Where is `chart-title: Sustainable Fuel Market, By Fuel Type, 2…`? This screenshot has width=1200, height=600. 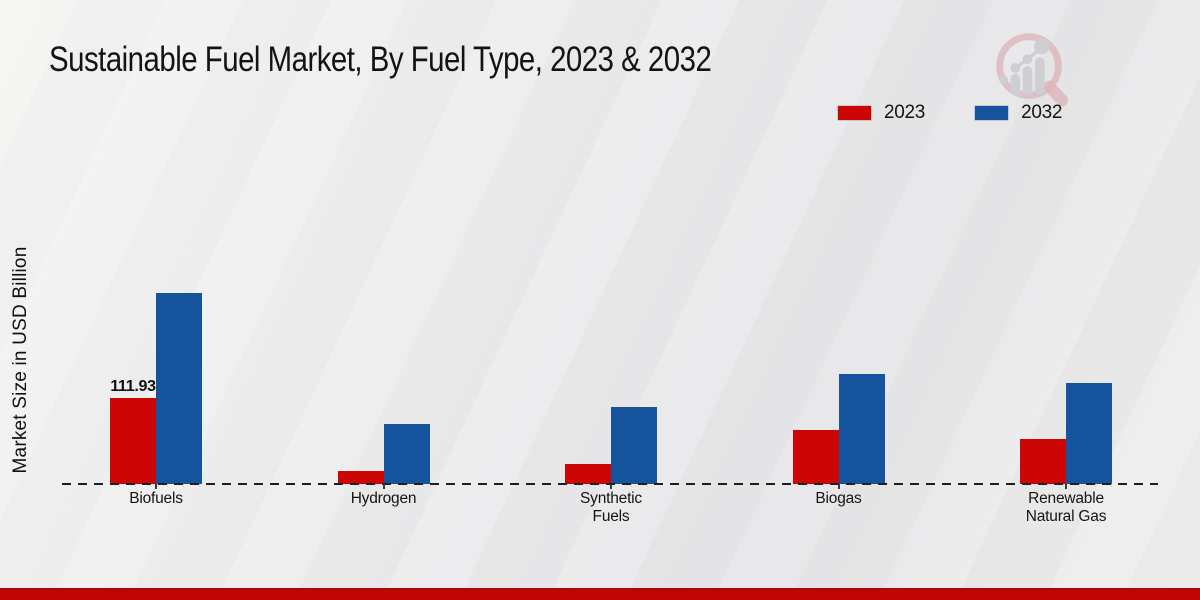 chart-title: Sustainable Fuel Market, By Fuel Type, 2… is located at coordinates (380, 59).